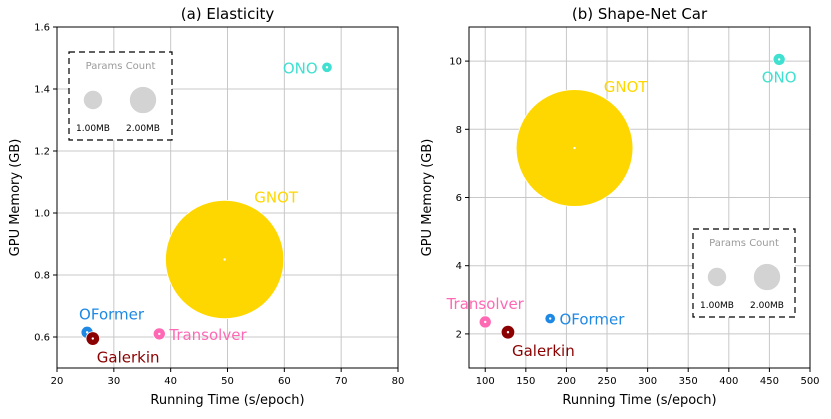 The image size is (831, 419). What do you see at coordinates (42, 338) in the screenshot?
I see `y-tick-label: 0.6` at bounding box center [42, 338].